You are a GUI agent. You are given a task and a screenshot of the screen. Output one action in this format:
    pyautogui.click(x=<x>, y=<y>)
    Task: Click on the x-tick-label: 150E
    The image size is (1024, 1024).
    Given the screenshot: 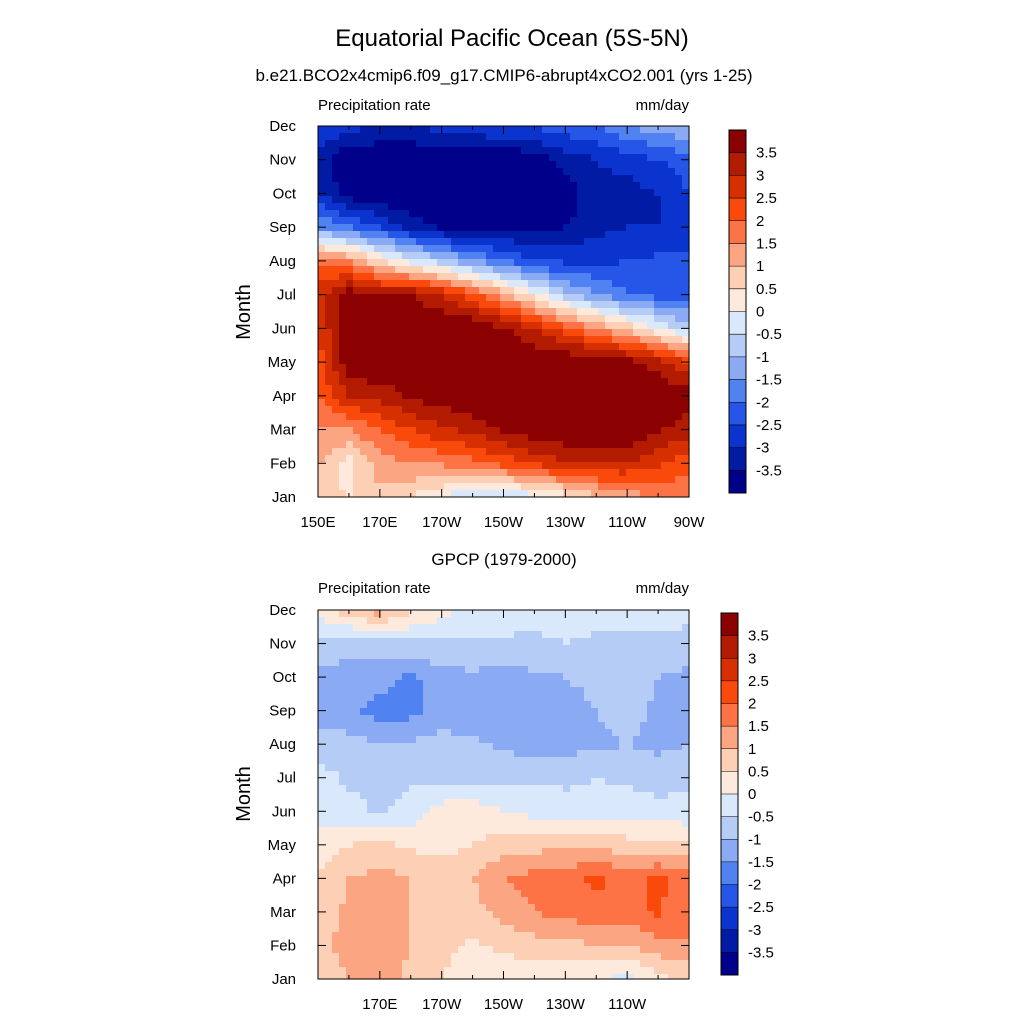 What is the action you would take?
    pyautogui.click(x=317, y=522)
    